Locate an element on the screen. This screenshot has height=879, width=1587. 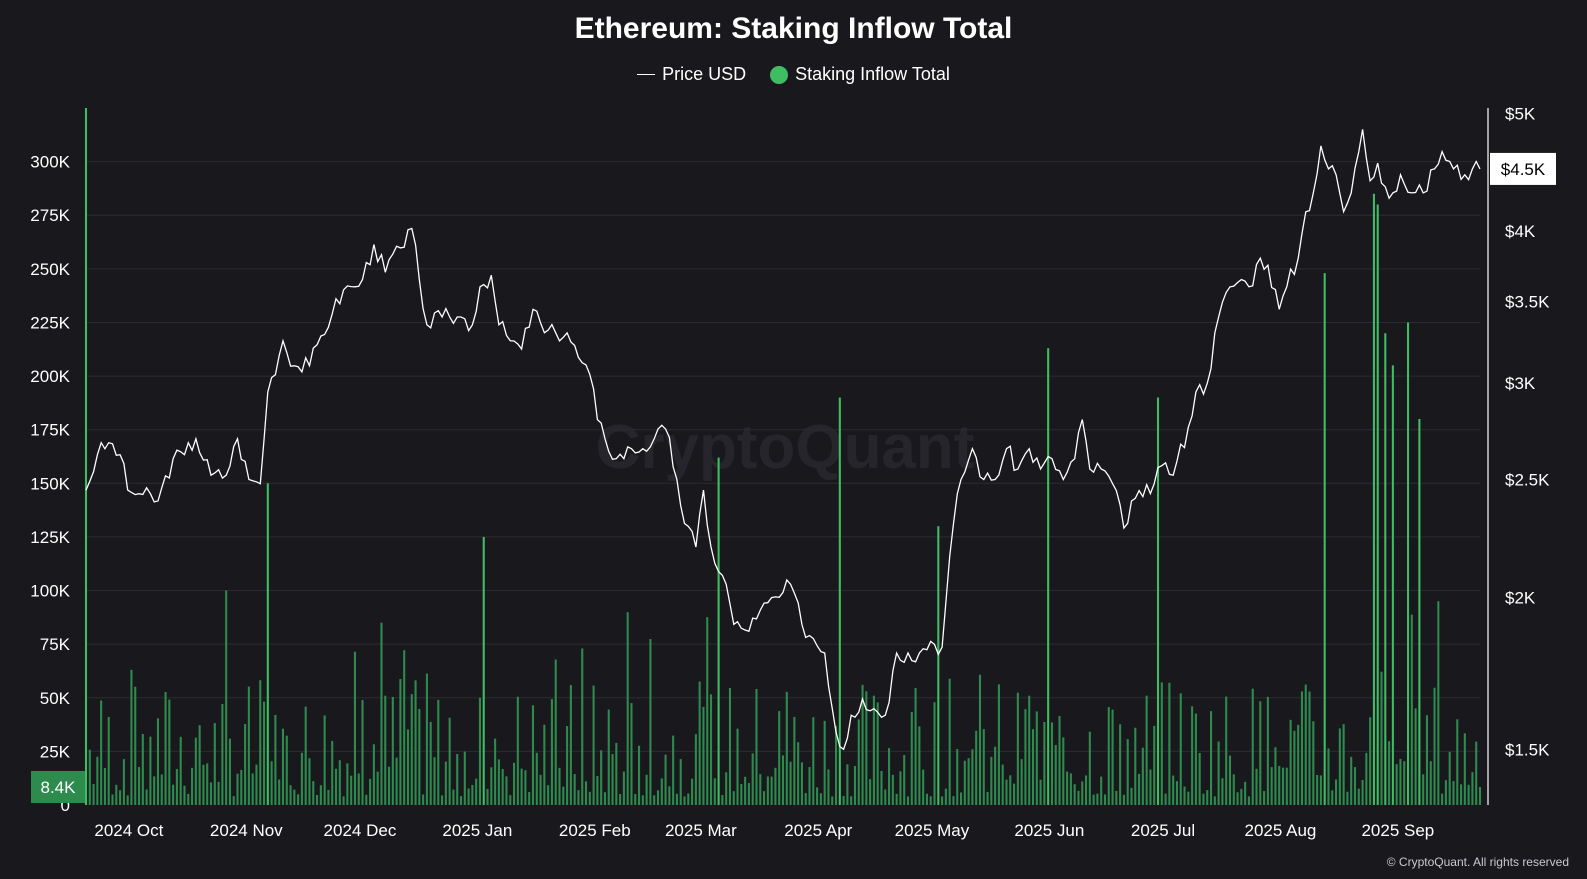
left-axis-tick-label: 200K is located at coordinates (50, 376).